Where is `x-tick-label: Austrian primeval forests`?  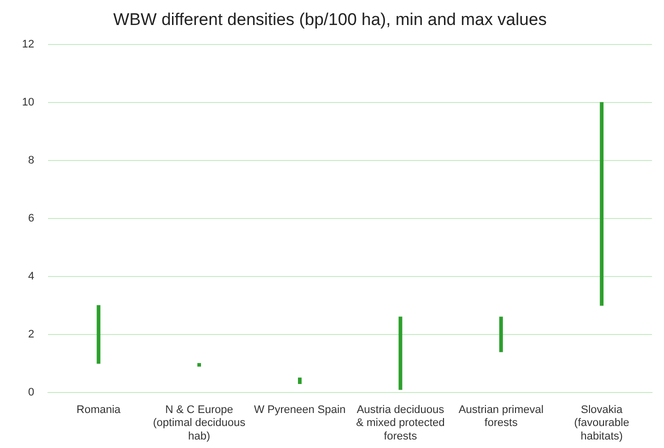
x-tick-label: Austrian primeval forests is located at coordinates (501, 417).